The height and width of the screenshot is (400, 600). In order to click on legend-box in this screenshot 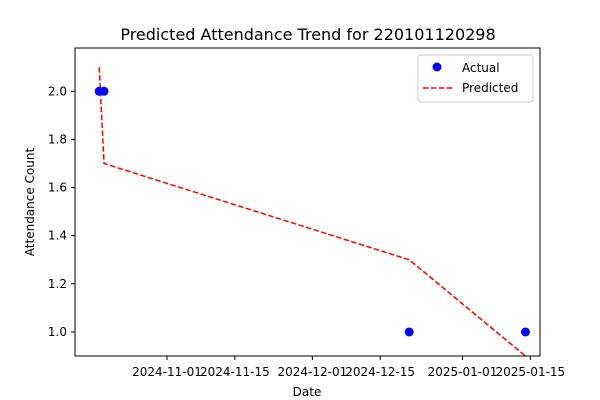, I will do `click(475, 78)`.